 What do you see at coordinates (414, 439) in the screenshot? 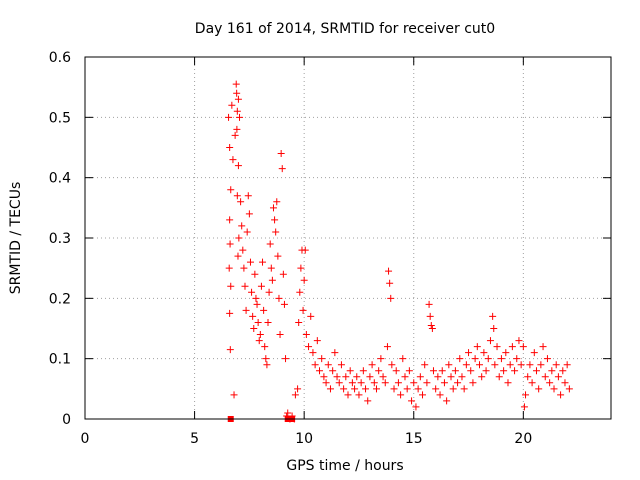
I see `x-tick-label: 15` at bounding box center [414, 439].